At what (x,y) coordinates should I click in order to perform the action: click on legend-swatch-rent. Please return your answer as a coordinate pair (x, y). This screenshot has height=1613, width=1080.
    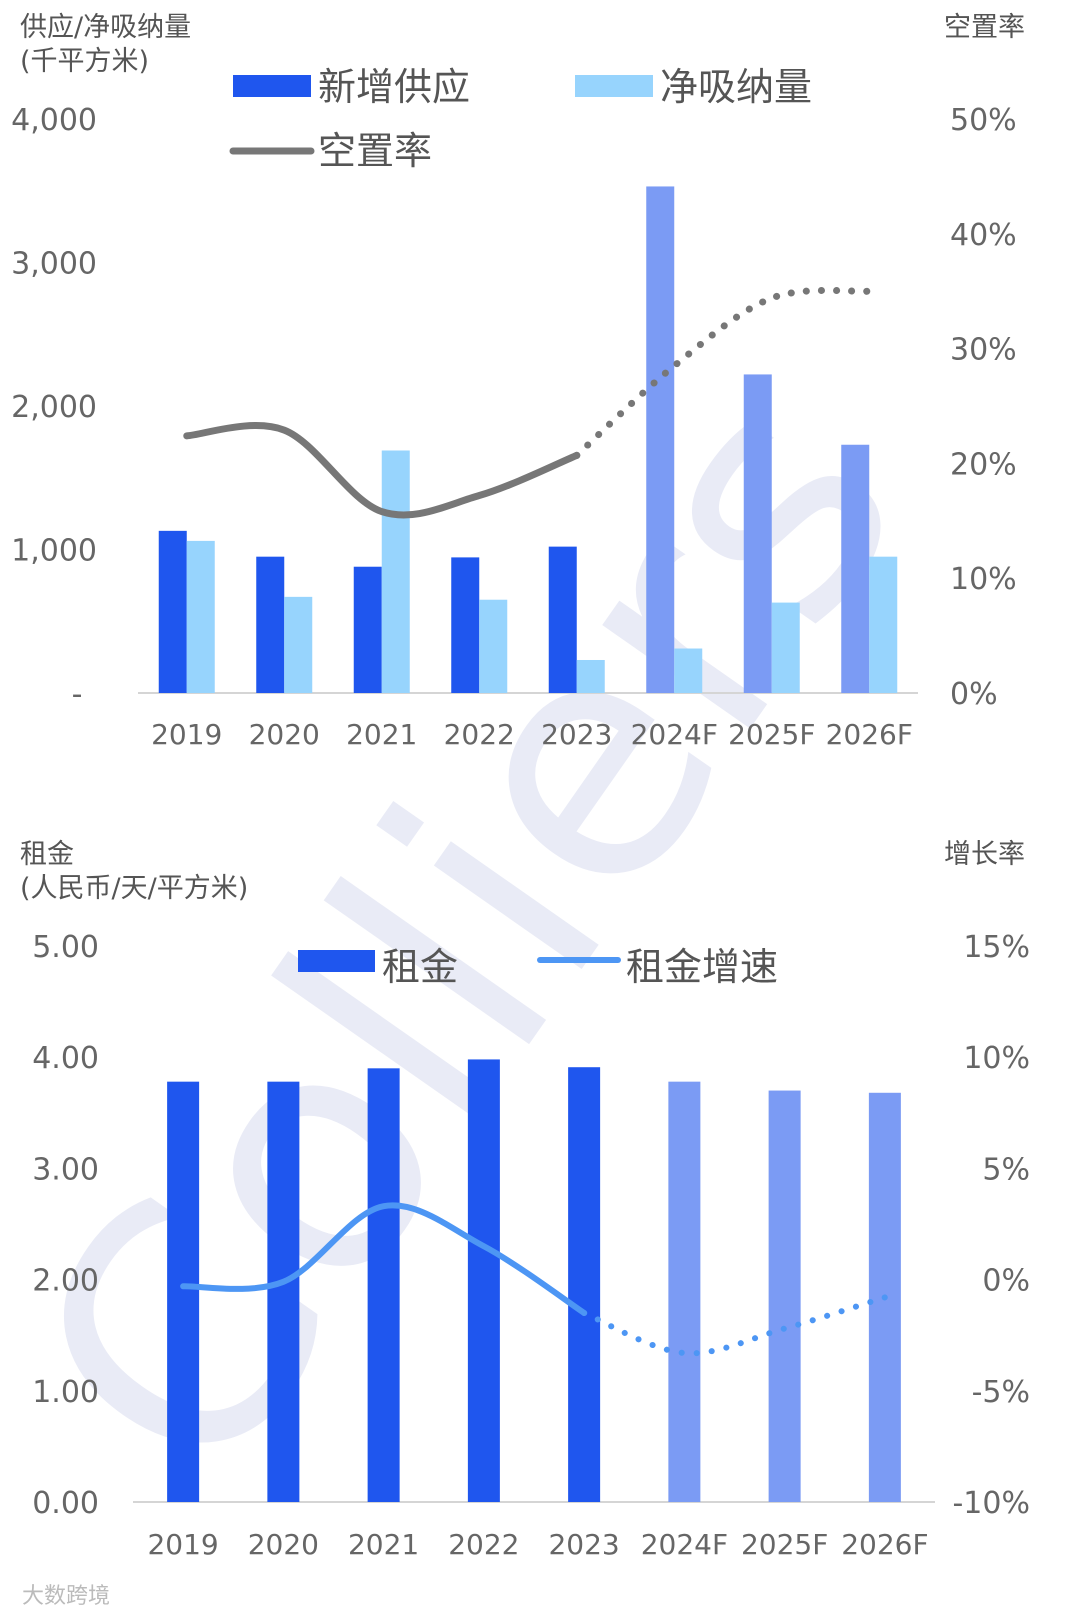
    Looking at the image, I should click on (336, 961).